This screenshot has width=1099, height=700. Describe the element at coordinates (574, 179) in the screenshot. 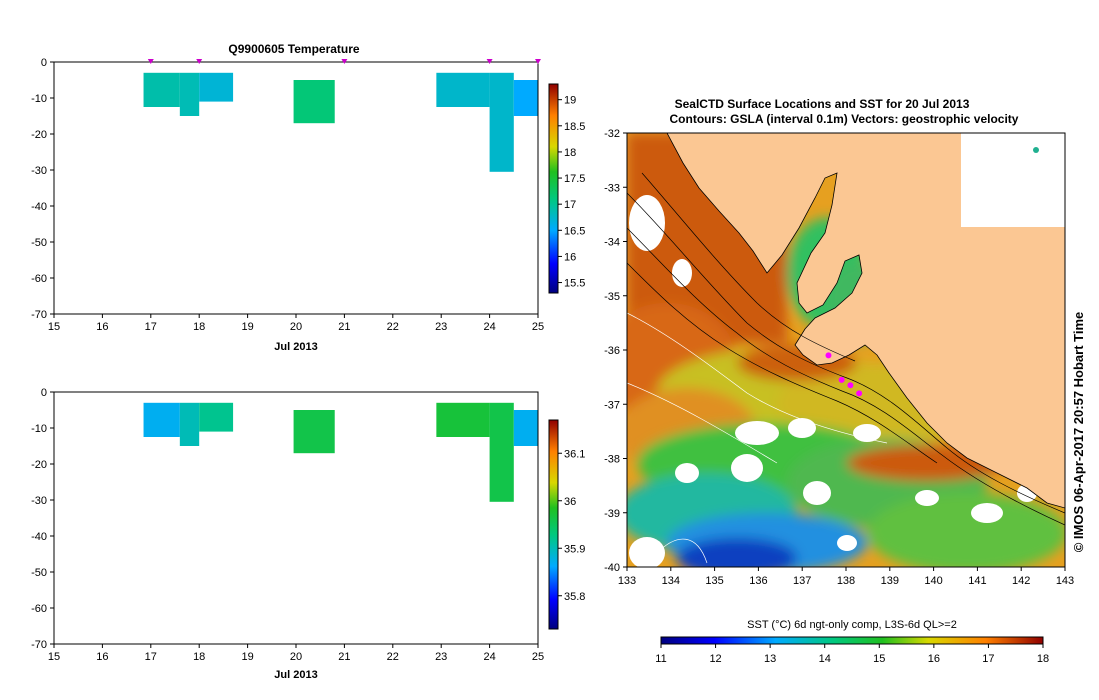

I see `colorbar-tick-label: 17.5` at that location.